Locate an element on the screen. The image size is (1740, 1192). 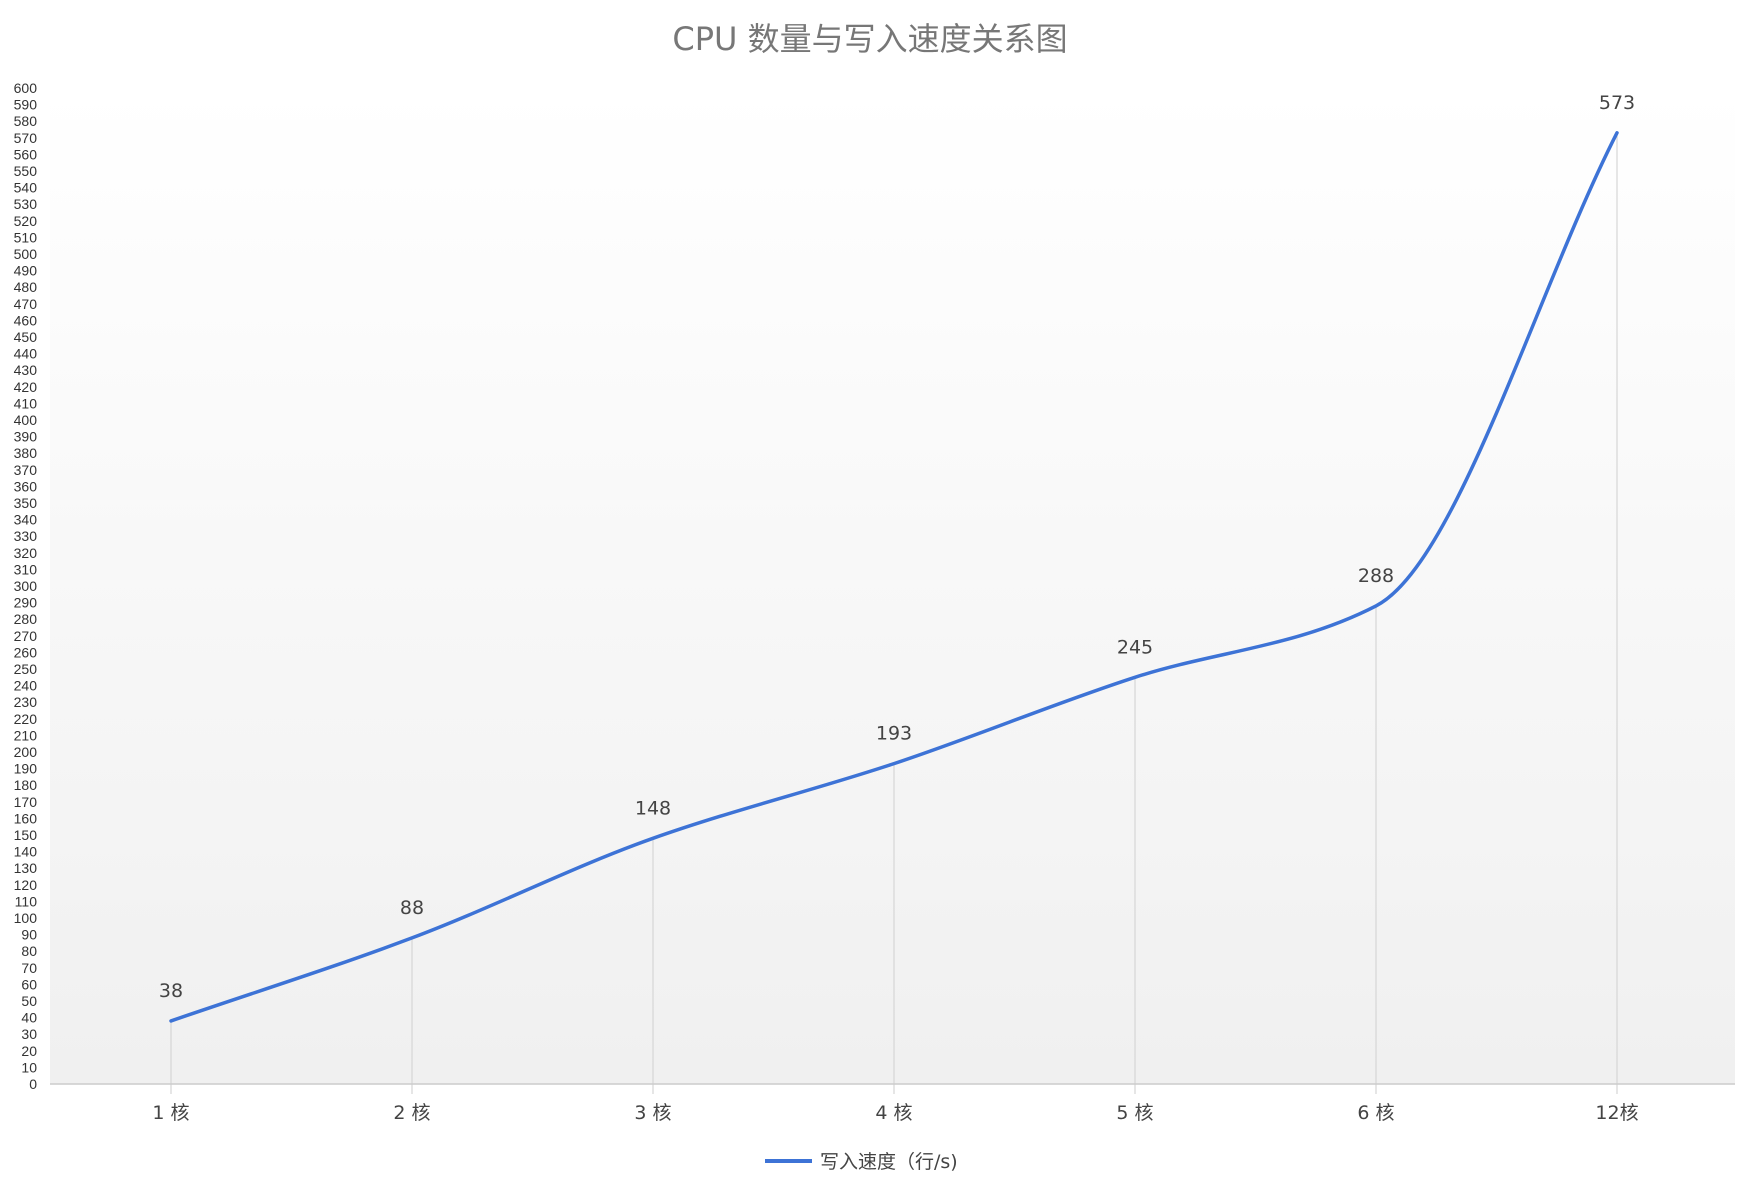
y-tick-label: 330 is located at coordinates (26, 536).